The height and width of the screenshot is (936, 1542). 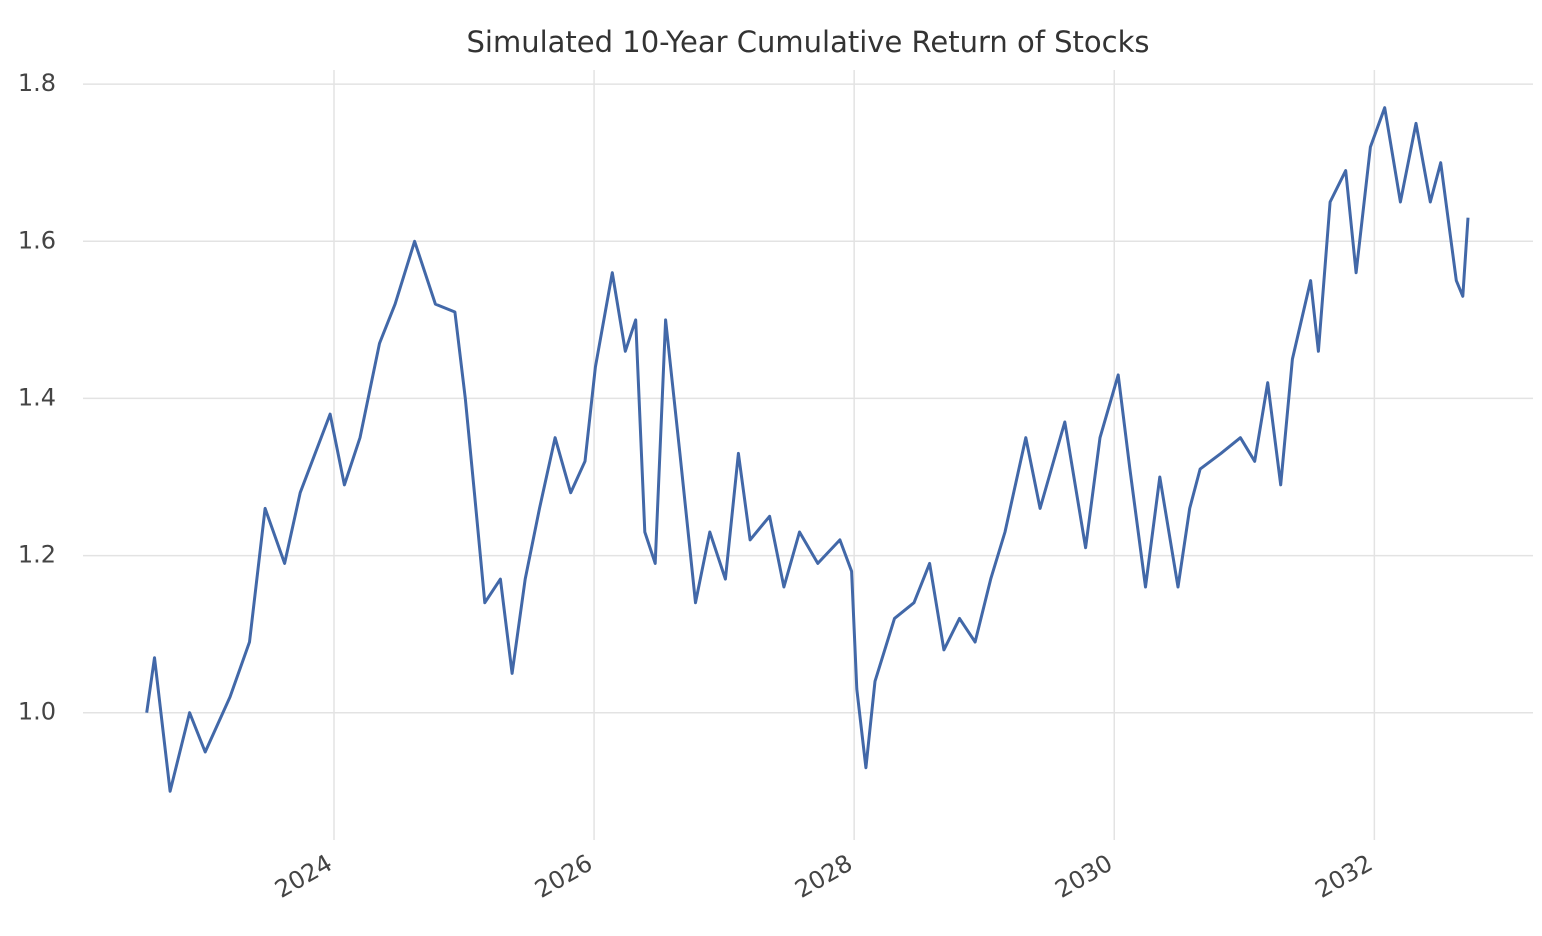 What do you see at coordinates (823, 876) in the screenshot?
I see `x-tick-label: 2028` at bounding box center [823, 876].